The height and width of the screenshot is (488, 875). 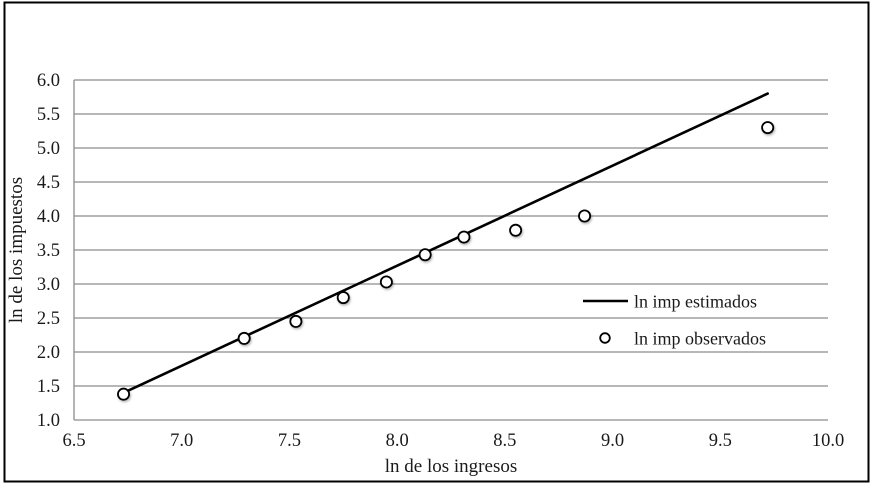 I want to click on y-tick-label: 2.0, so click(x=48, y=353).